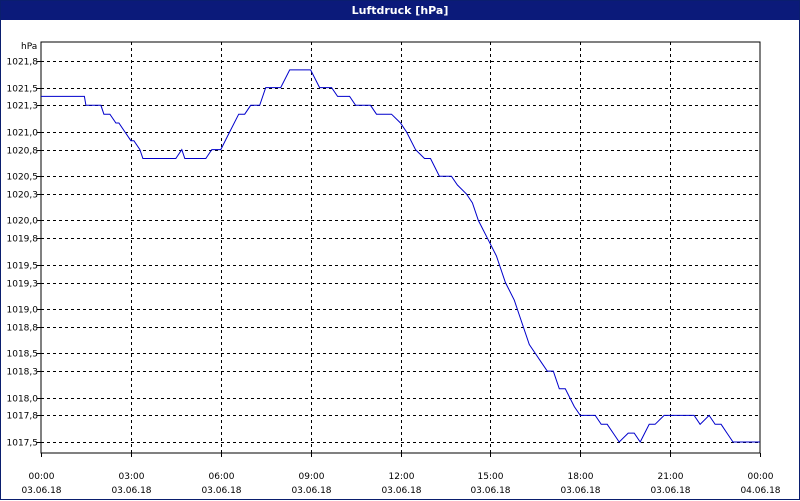 This screenshot has height=501, width=800. What do you see at coordinates (23, 285) in the screenshot?
I see `y-tick-label: 1019,3` at bounding box center [23, 285].